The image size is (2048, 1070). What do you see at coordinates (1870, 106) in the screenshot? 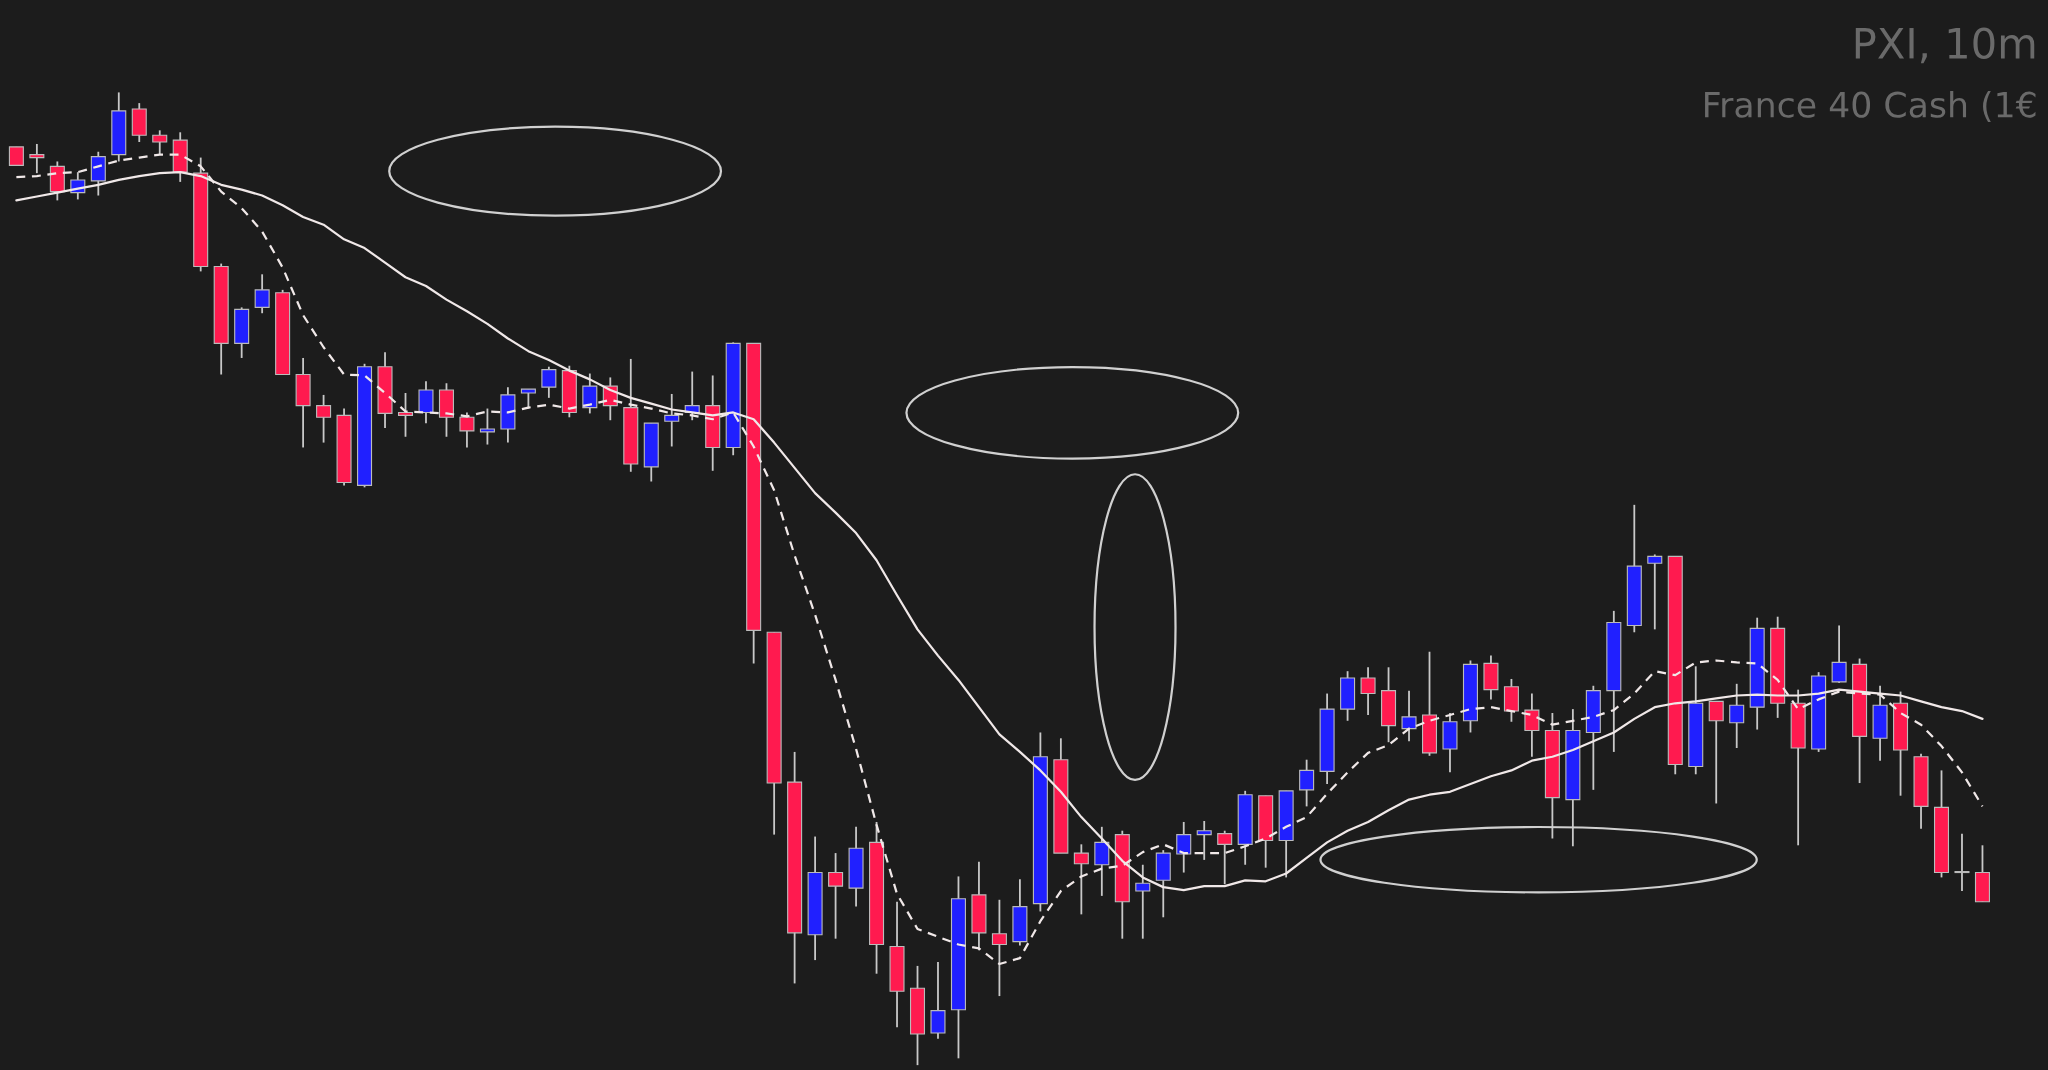
I see `chart-subtitle: France 40 Cash (1€` at bounding box center [1870, 106].